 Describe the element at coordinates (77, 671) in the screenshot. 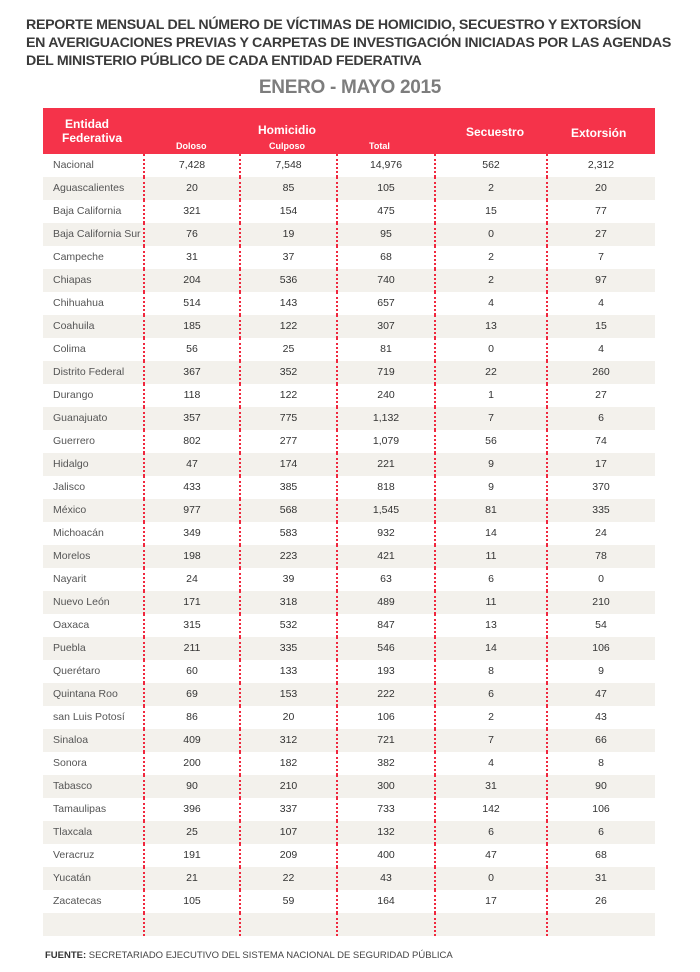

I see `cell-entity: Querétaro` at that location.